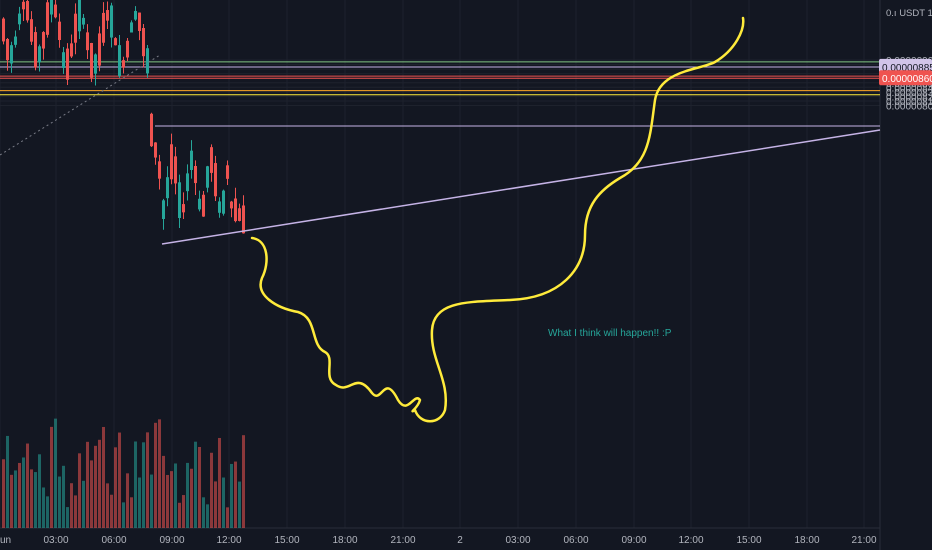  What do you see at coordinates (228, 540) in the screenshot?
I see `x-tick-label: 12:00` at bounding box center [228, 540].